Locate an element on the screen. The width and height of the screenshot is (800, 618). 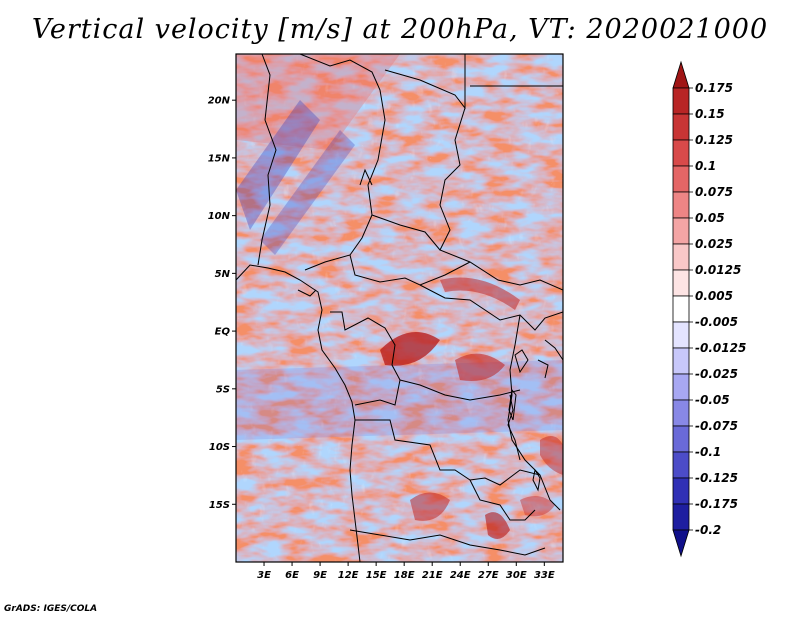
lat-tick-label: 5S is located at coordinates (223, 389).